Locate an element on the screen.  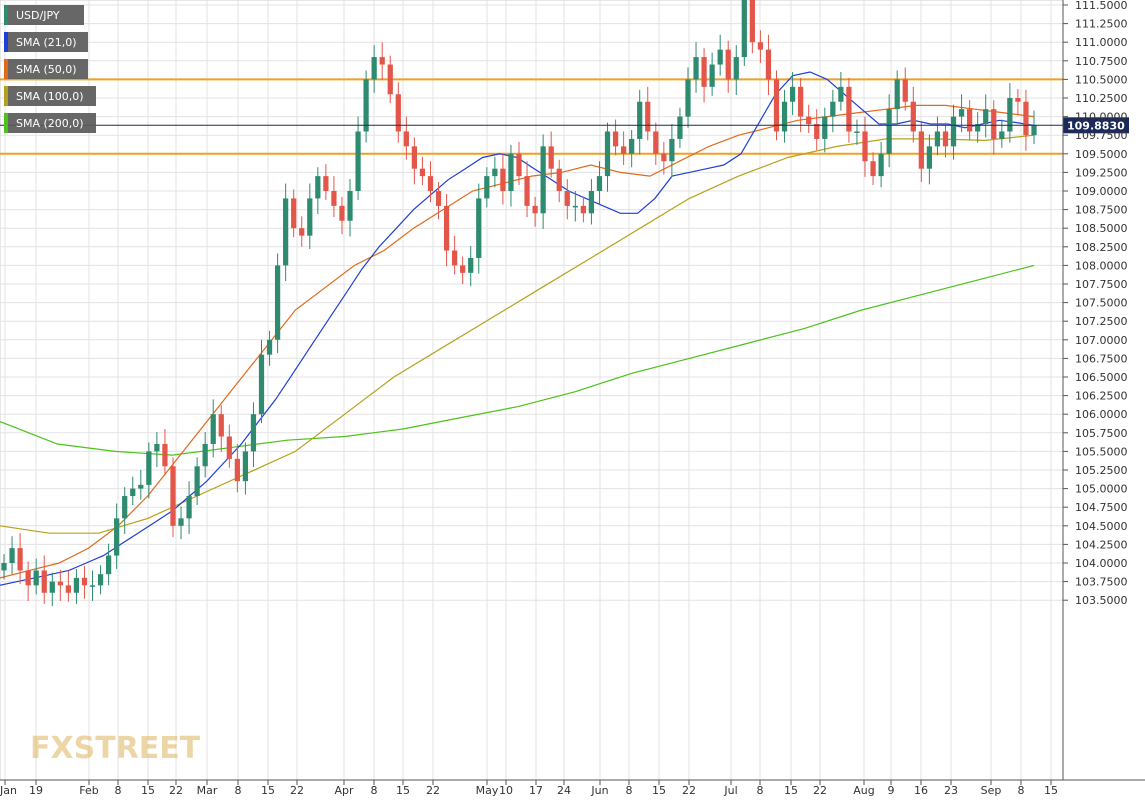
x-tick-label: 8 is located at coordinates (118, 790).